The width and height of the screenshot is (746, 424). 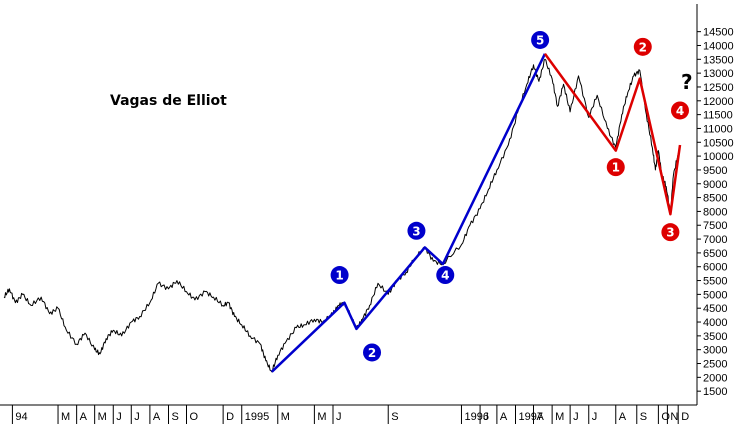 What do you see at coordinates (715, 240) in the screenshot?
I see `y-tick-label: 7000` at bounding box center [715, 240].